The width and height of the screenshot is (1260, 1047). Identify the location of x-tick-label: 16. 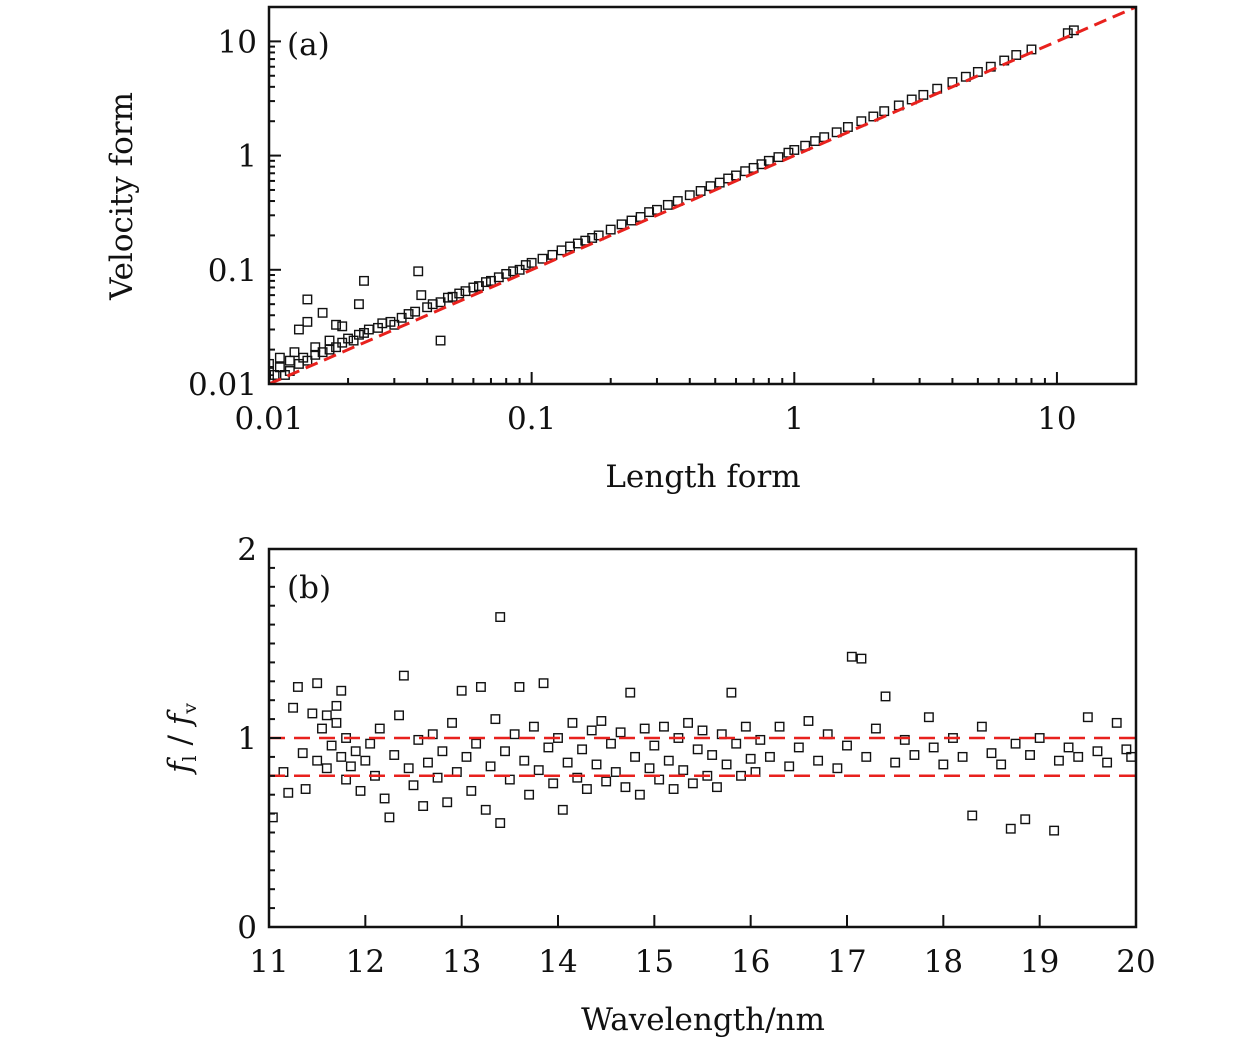
(750, 962).